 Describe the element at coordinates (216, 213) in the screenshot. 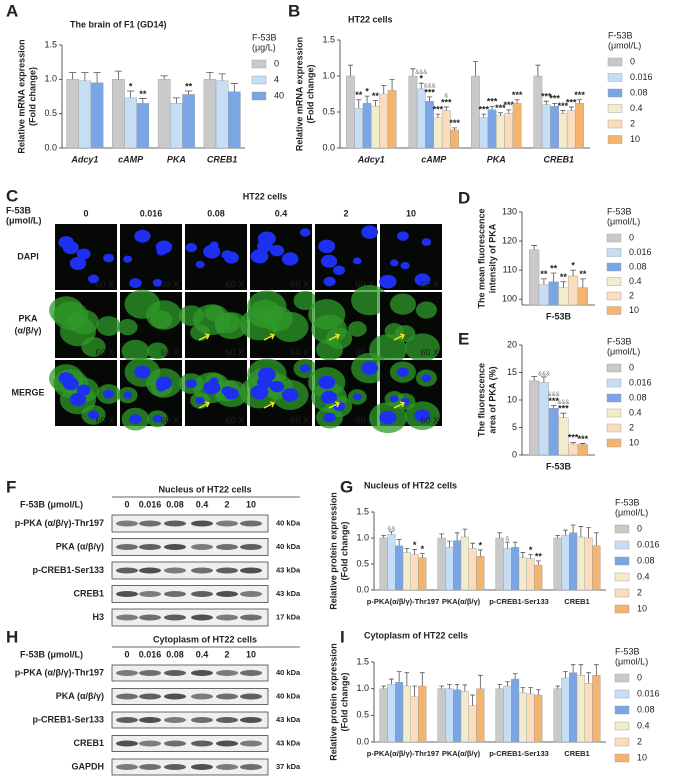

I see `dose: 0.08` at that location.